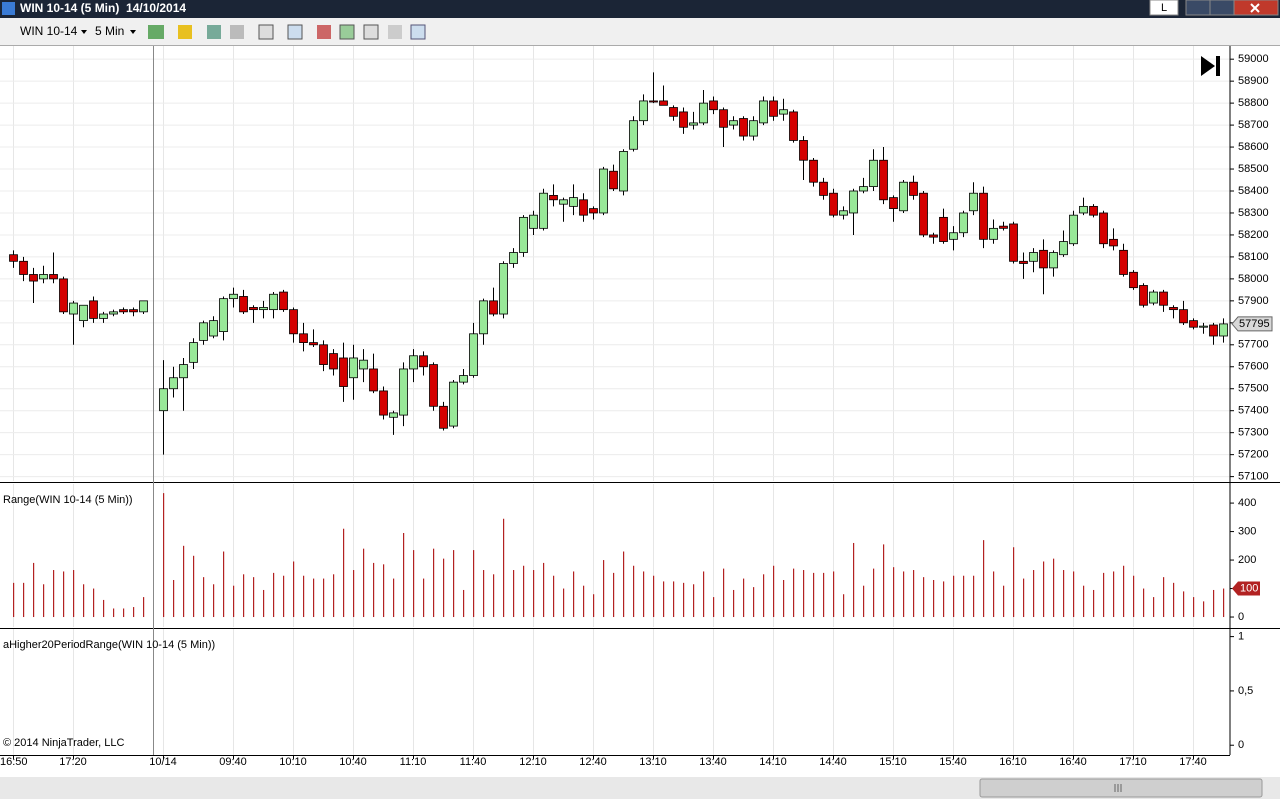 The image size is (1280, 805). I want to click on data-box-button, so click(295, 32).